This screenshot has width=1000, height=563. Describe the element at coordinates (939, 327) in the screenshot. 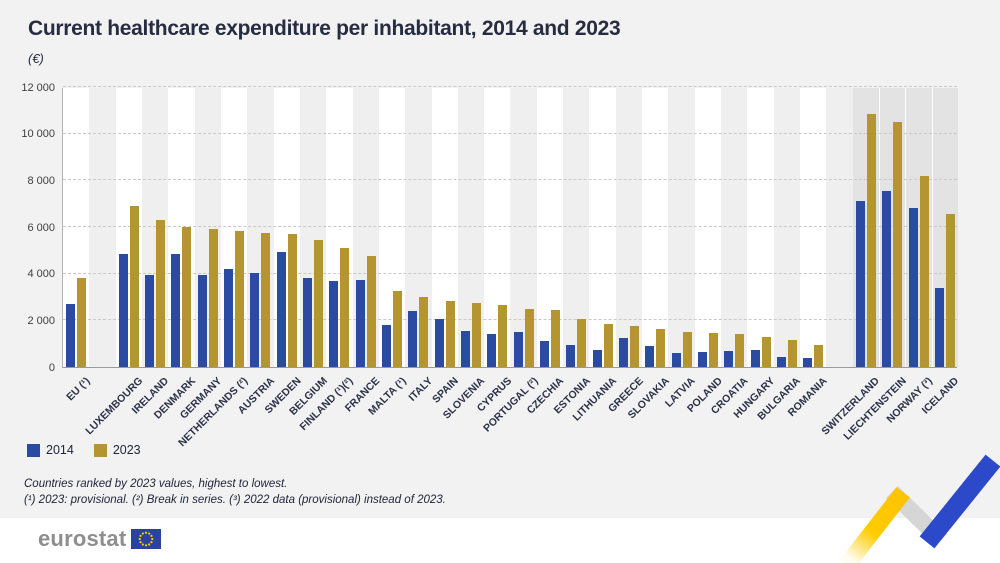

I see `bar-2014-iceland` at that location.